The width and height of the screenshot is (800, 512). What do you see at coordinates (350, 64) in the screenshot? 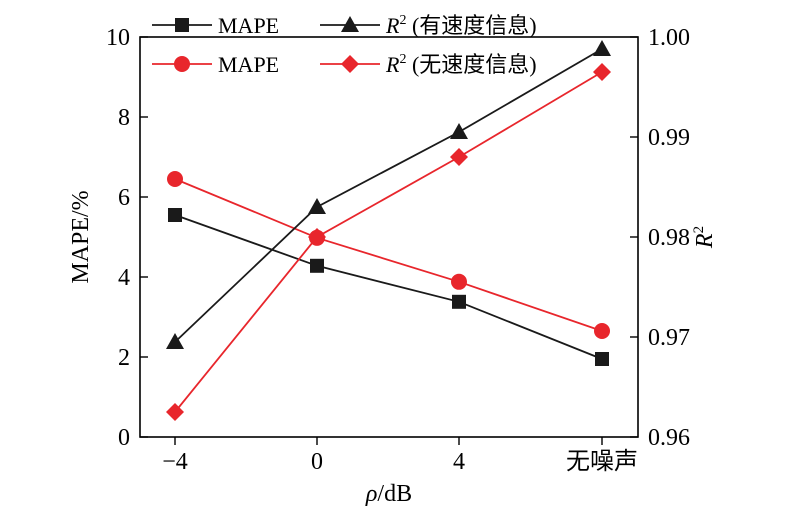
I see `legend-marker-diamond` at bounding box center [350, 64].